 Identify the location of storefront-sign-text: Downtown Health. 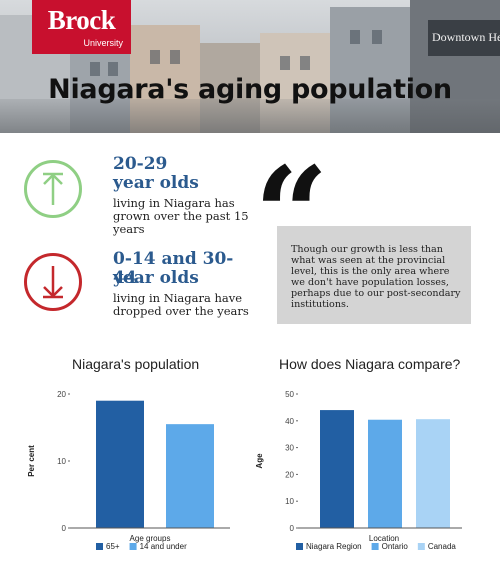
(466, 37).